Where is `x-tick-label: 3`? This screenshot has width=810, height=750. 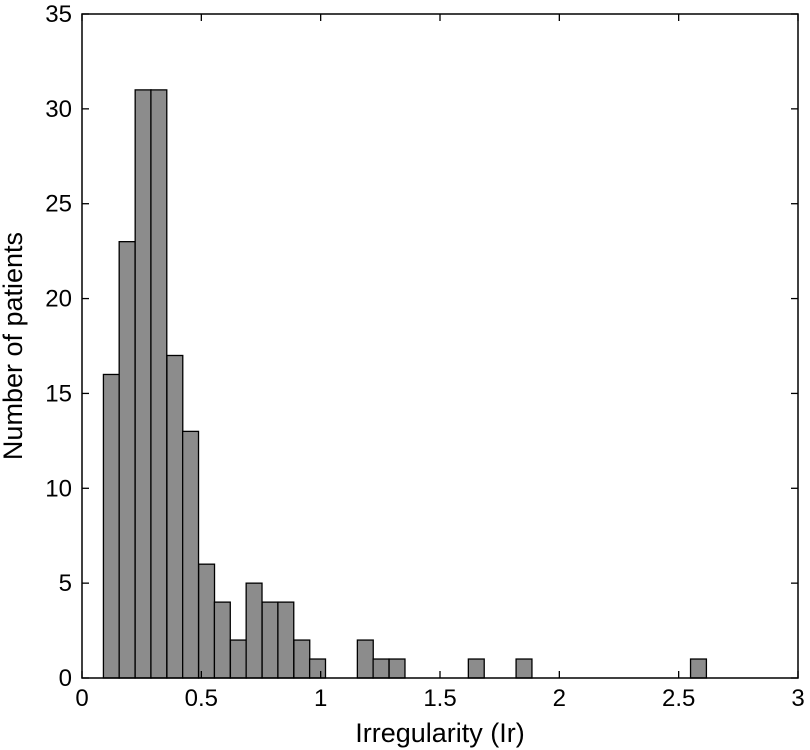
x-tick-label: 3 is located at coordinates (797, 698).